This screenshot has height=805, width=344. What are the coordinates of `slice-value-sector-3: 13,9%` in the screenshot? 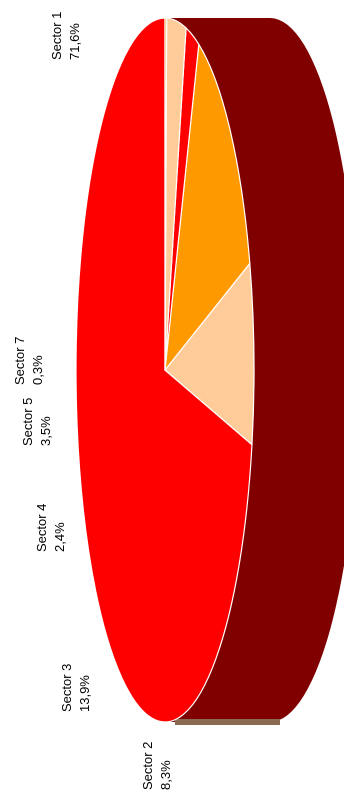 It's located at (84, 693).